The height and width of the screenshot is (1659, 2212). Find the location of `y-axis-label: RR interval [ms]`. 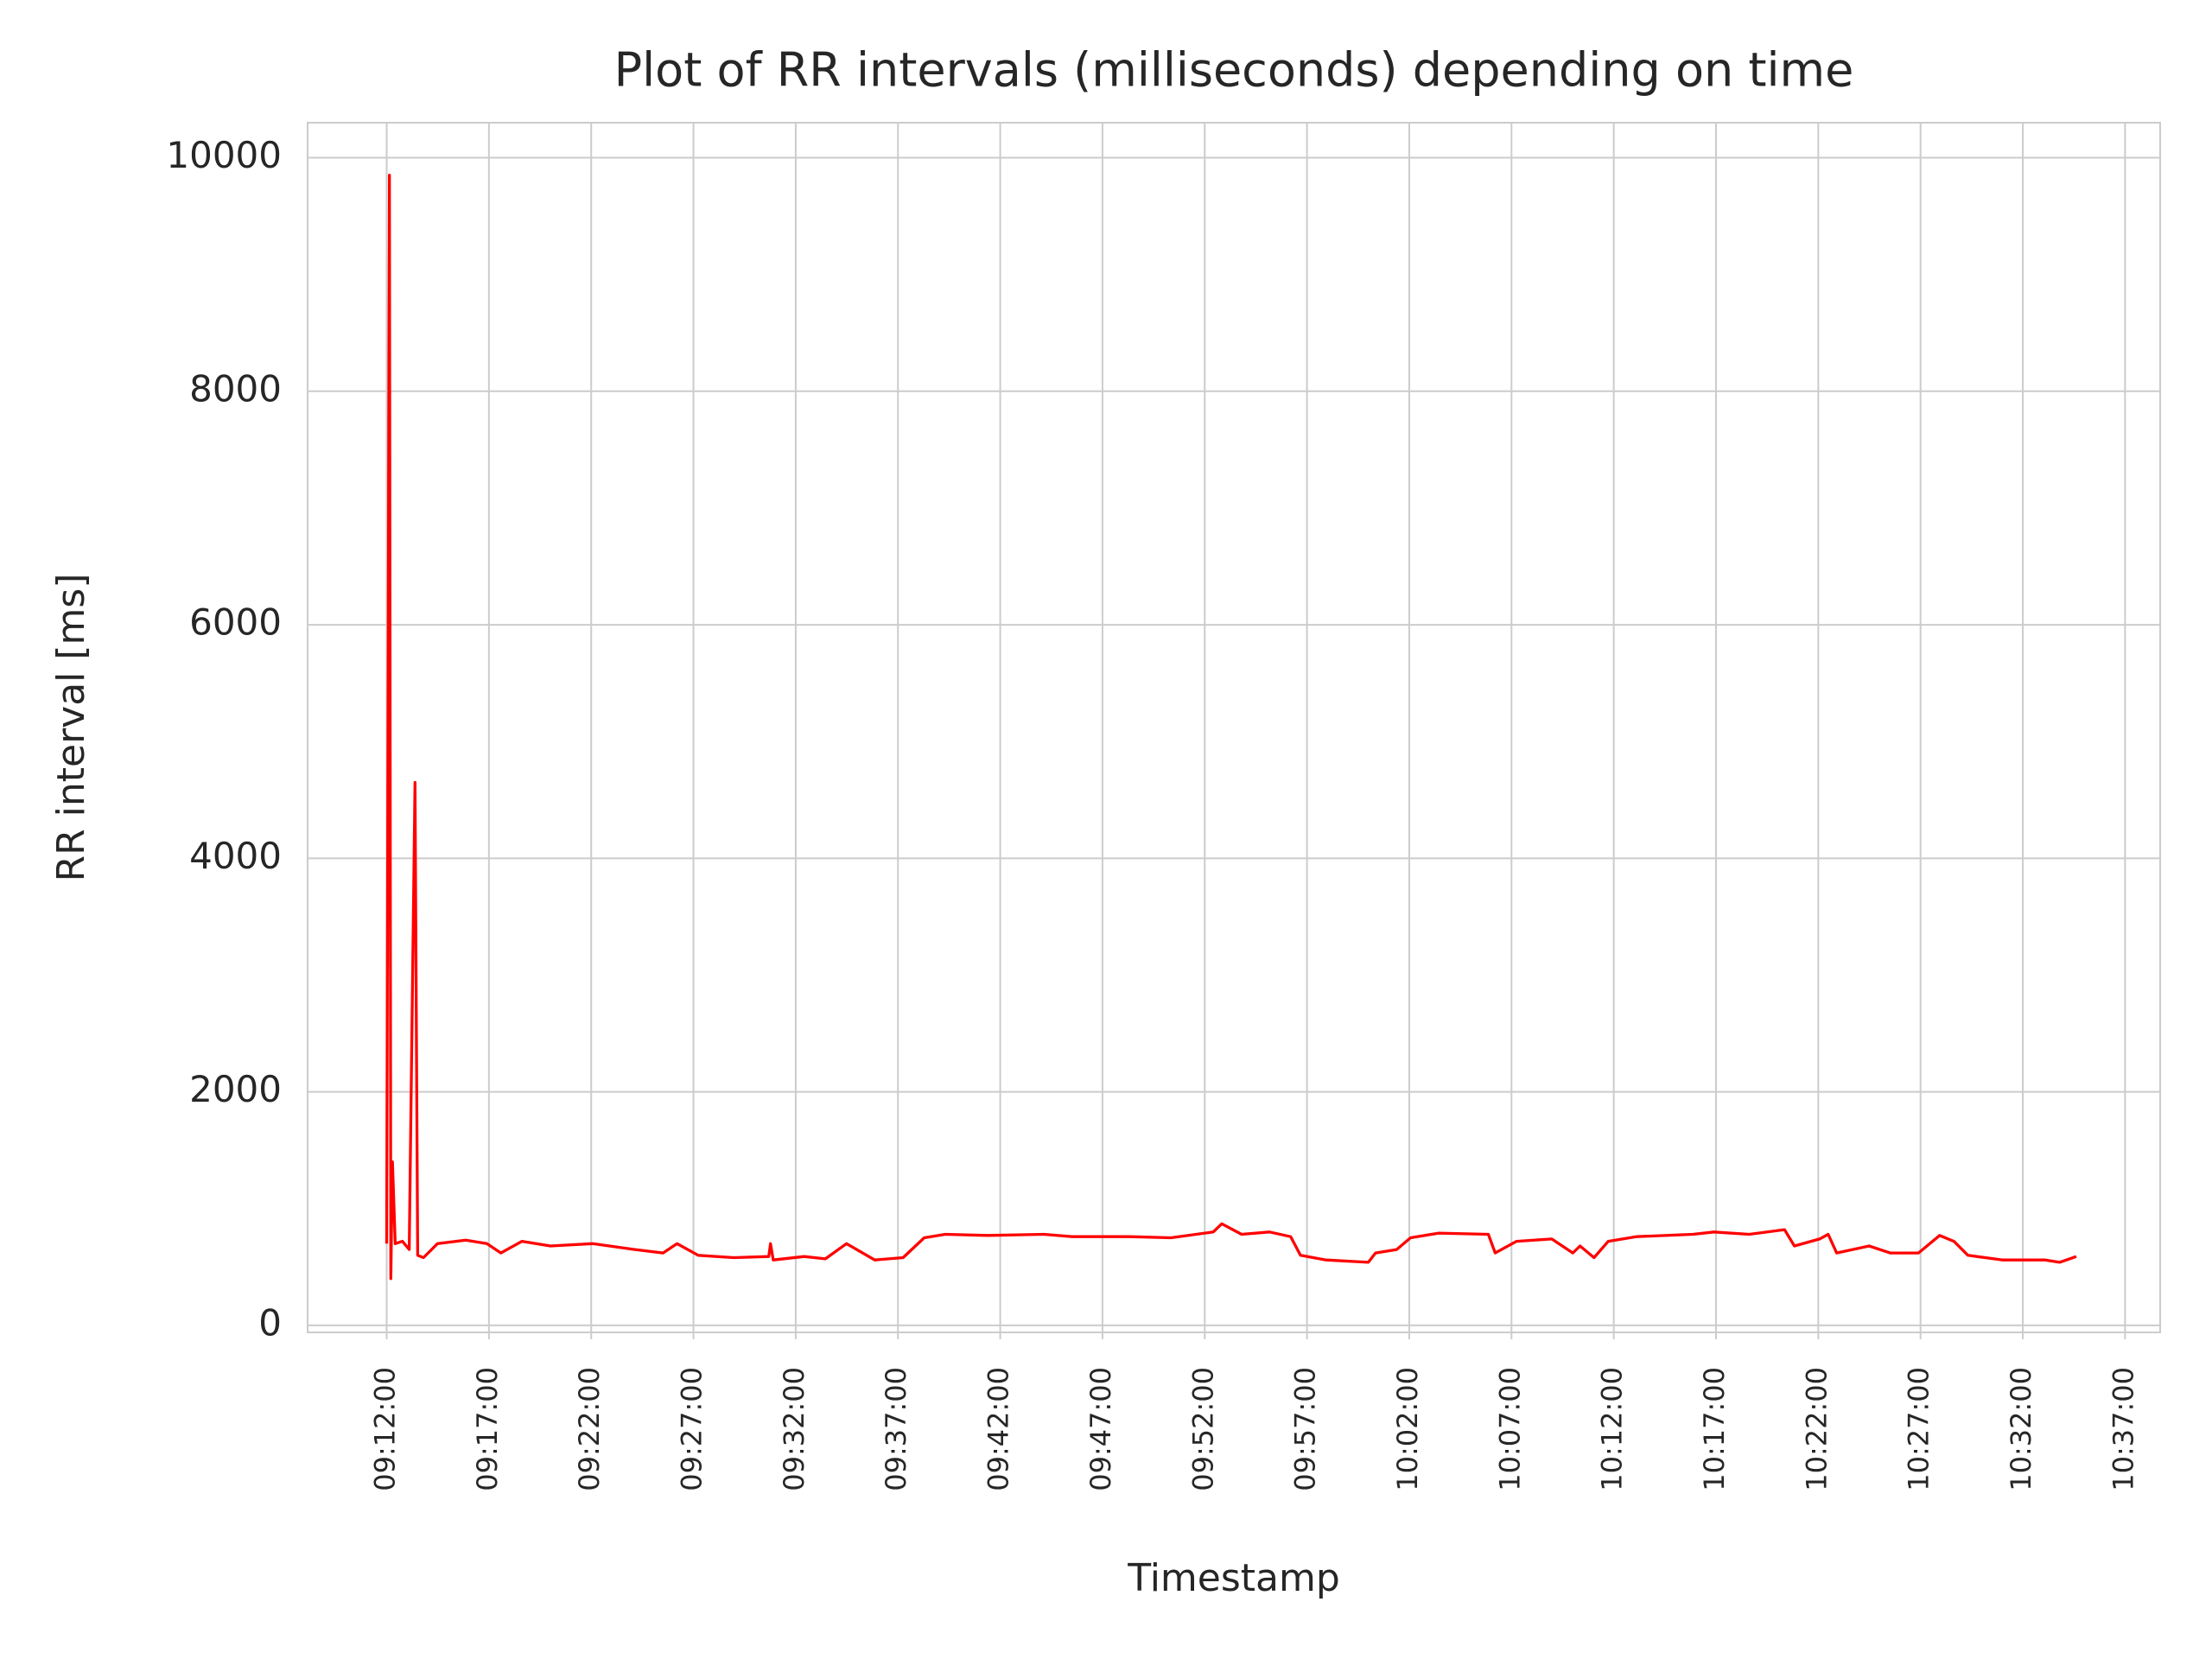

y-axis-label: RR interval [ms] is located at coordinates (71, 728).